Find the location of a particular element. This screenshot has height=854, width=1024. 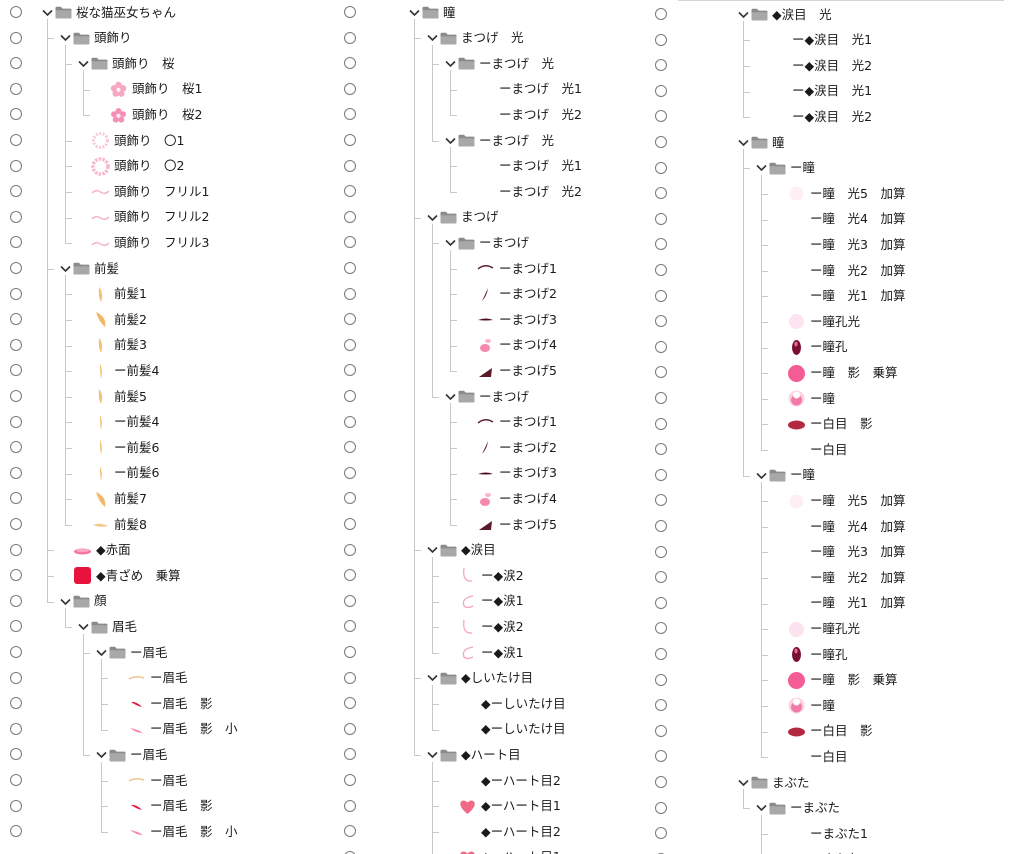

layer-row: ー◆涙目 光1 is located at coordinates (836, 41).